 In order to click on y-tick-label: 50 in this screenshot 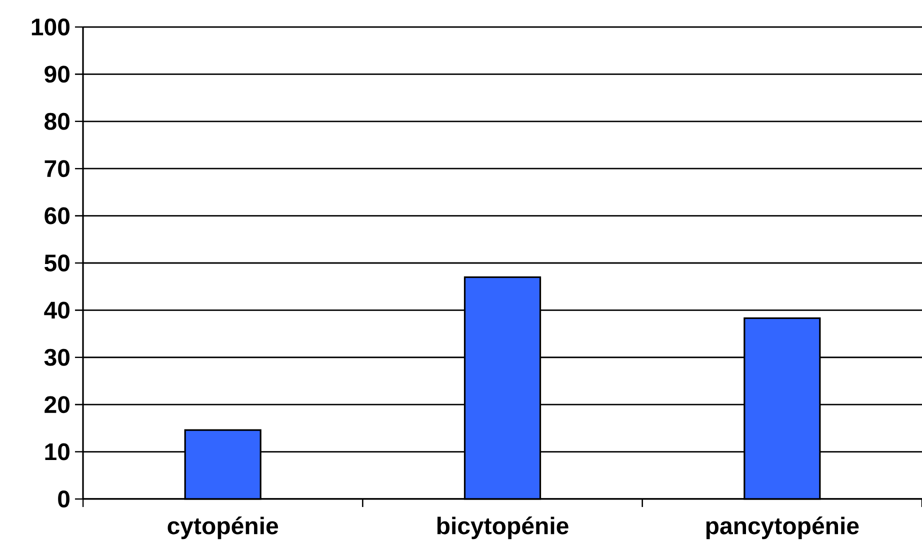, I will do `click(57, 263)`.